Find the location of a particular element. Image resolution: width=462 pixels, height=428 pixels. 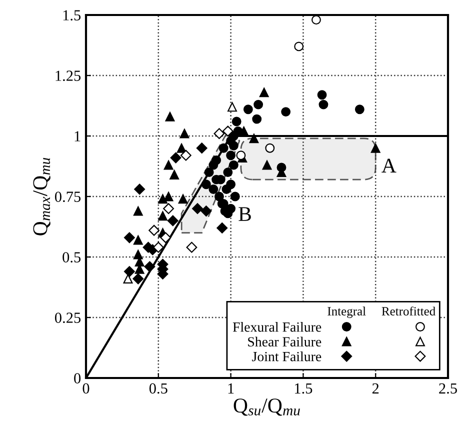

x-axis-title: Q$_{su}$/Q$_{mu}$ is located at coordinates (267, 407).